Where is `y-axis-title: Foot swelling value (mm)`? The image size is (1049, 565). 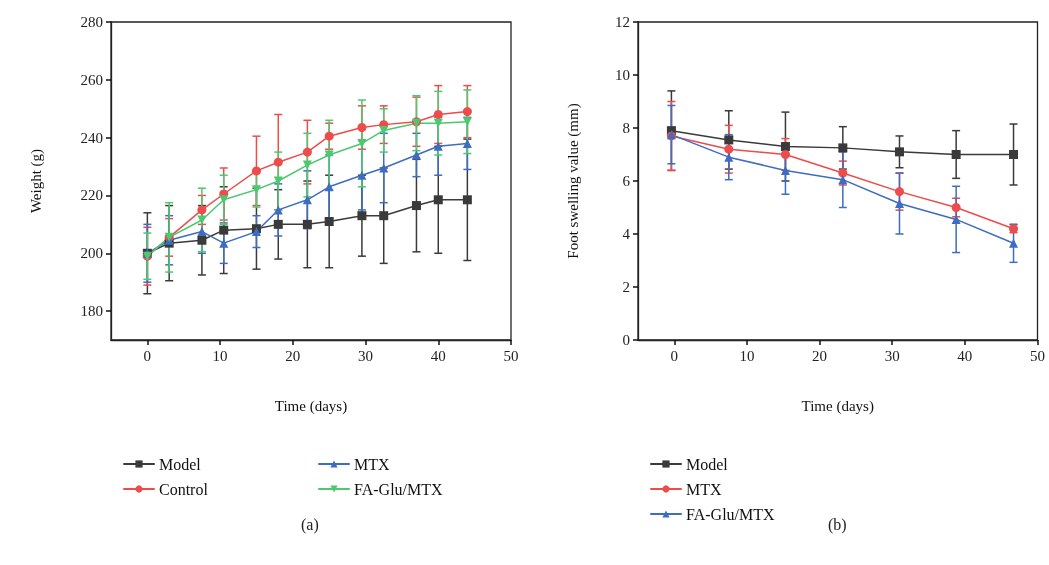
y-axis-title: Foot swelling value (mm) is located at coordinates (573, 181).